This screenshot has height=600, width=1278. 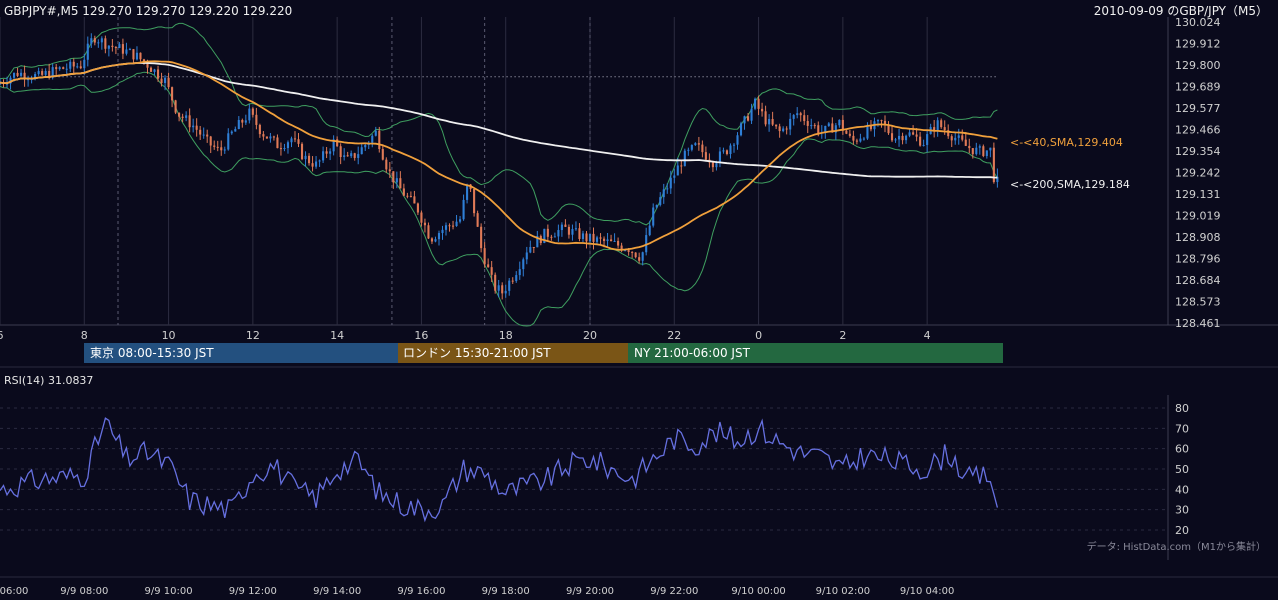 What do you see at coordinates (758, 591) in the screenshot?
I see `time-tick-label: 9/10 00:00` at bounding box center [758, 591].